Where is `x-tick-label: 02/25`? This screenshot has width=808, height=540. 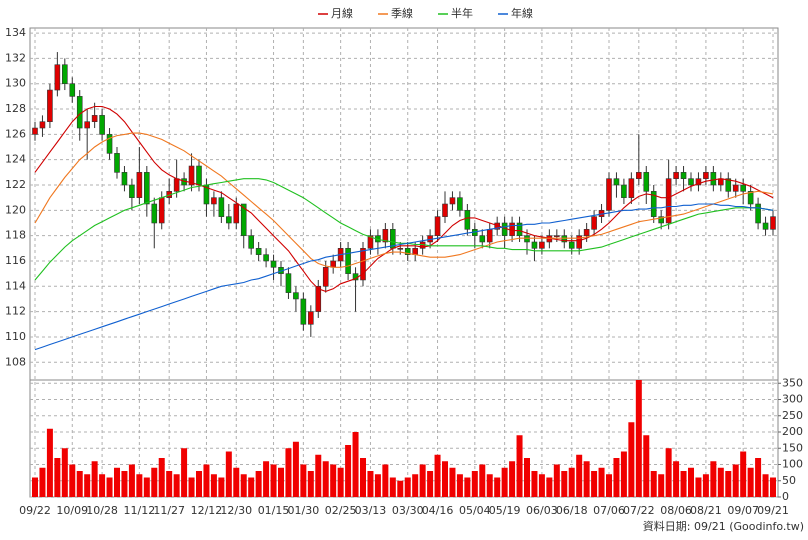
x-tick-label: 02/25 is located at coordinates (341, 510).